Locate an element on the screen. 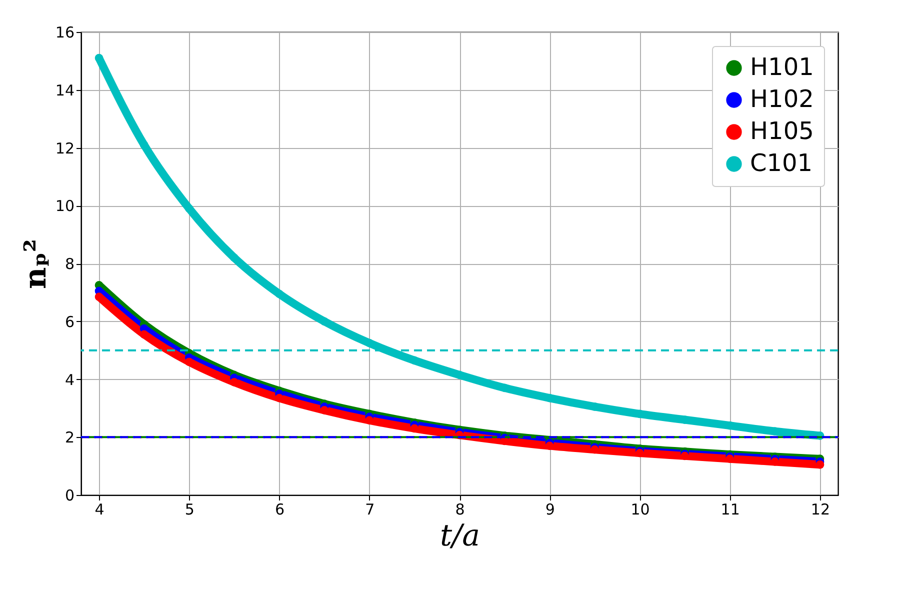  x-tick-label: 7 is located at coordinates (370, 509).